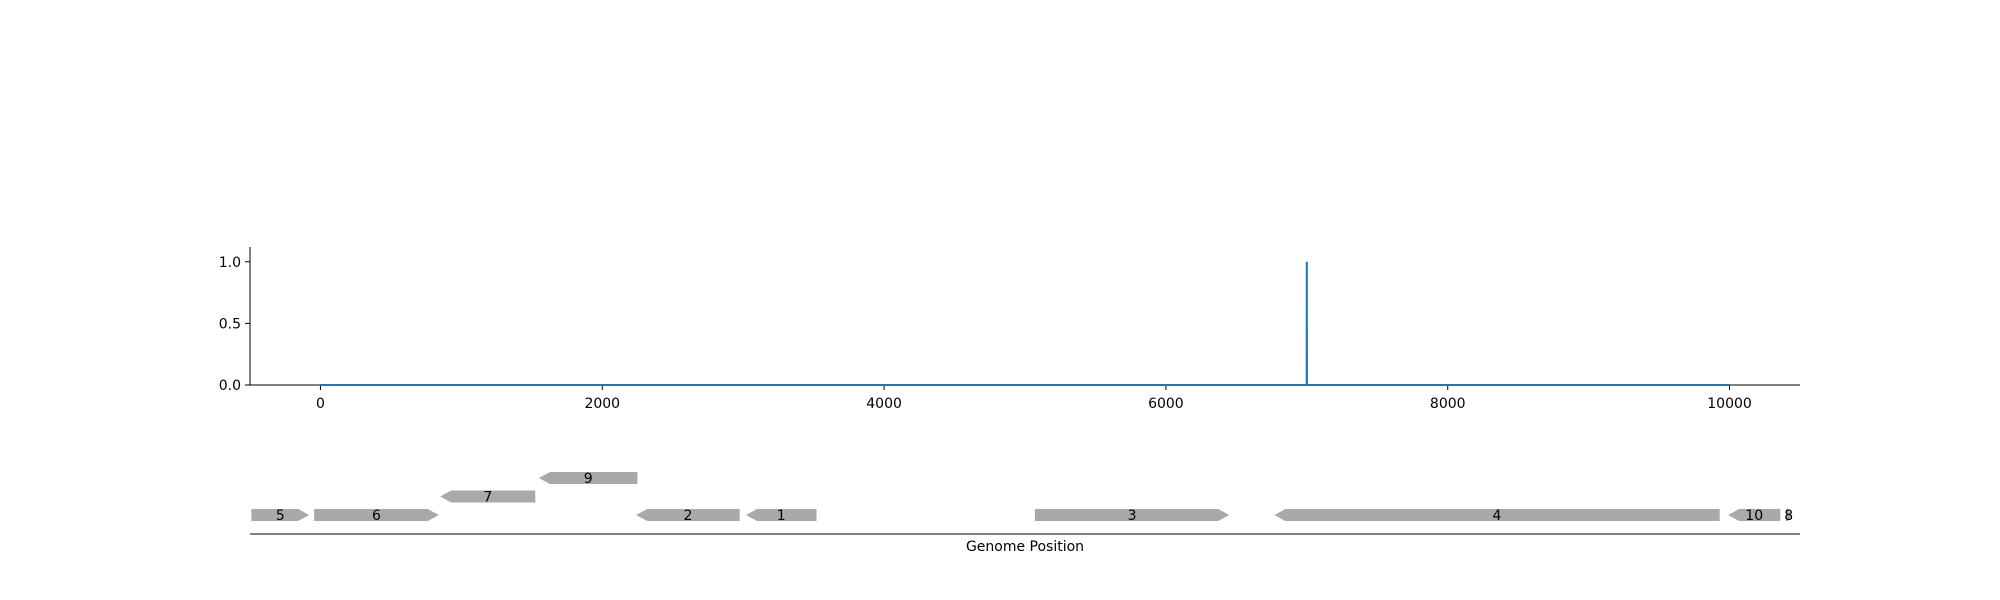  I want to click on x-tick-label: 8000, so click(1448, 404).